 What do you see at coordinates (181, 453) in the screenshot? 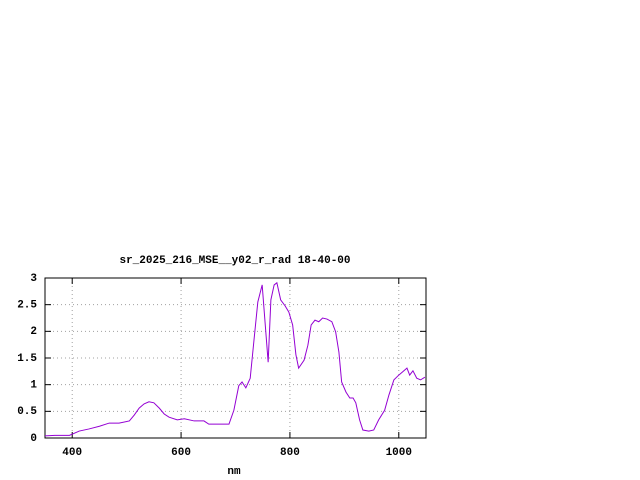
I see `x-tick-label: 600` at bounding box center [181, 453].